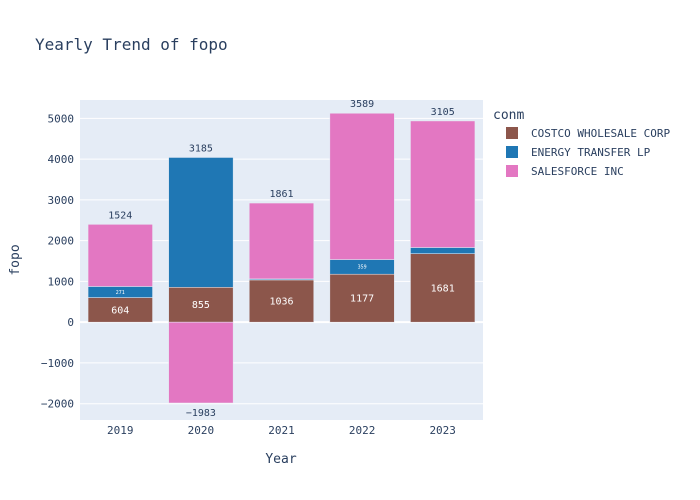 The width and height of the screenshot is (700, 500). What do you see at coordinates (61, 241) in the screenshot?
I see `y-tick-label: 2000` at bounding box center [61, 241].